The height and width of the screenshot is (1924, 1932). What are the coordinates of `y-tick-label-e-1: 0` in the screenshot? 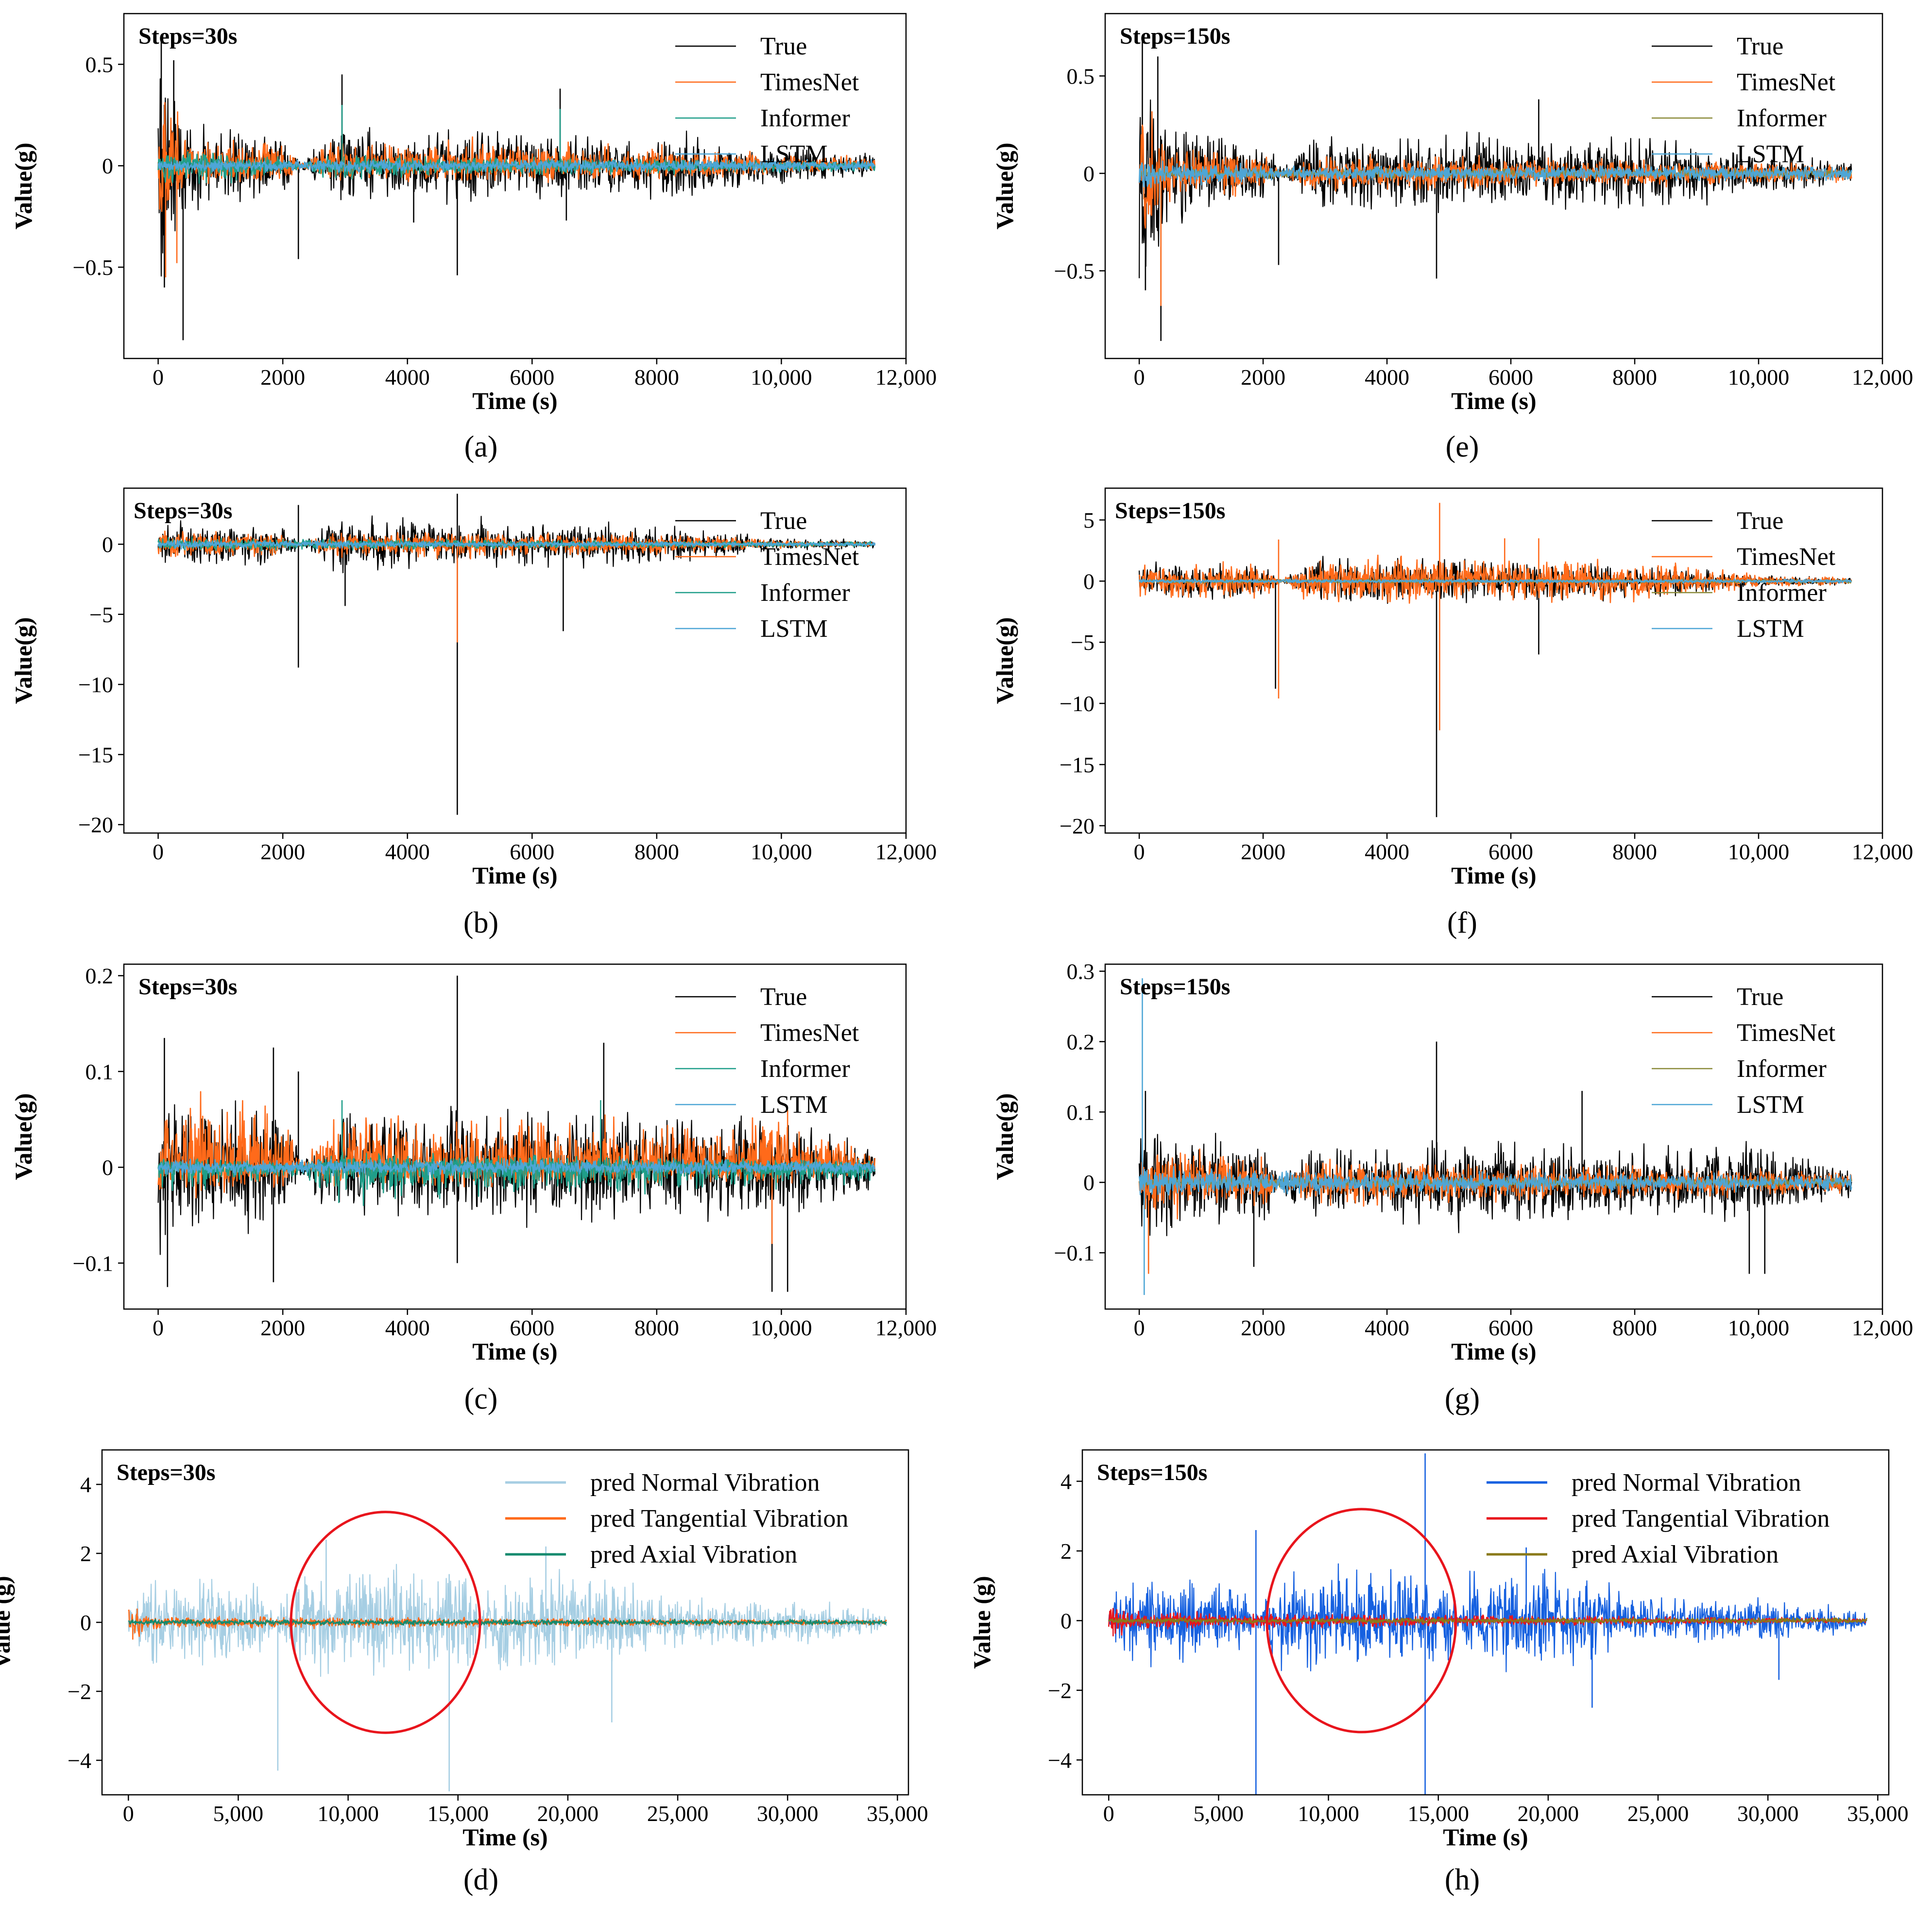 It's located at (1089, 173).